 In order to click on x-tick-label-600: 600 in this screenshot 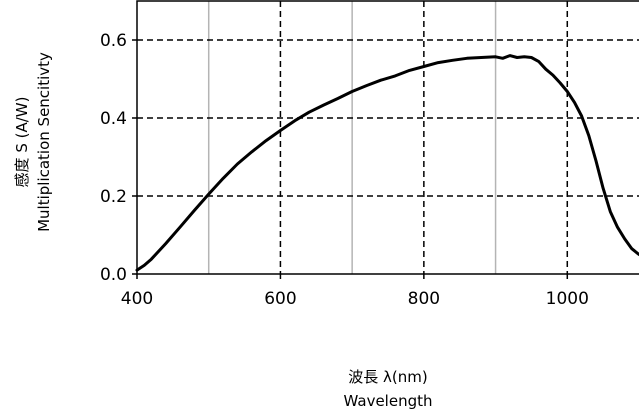, I will do `click(280, 299)`.